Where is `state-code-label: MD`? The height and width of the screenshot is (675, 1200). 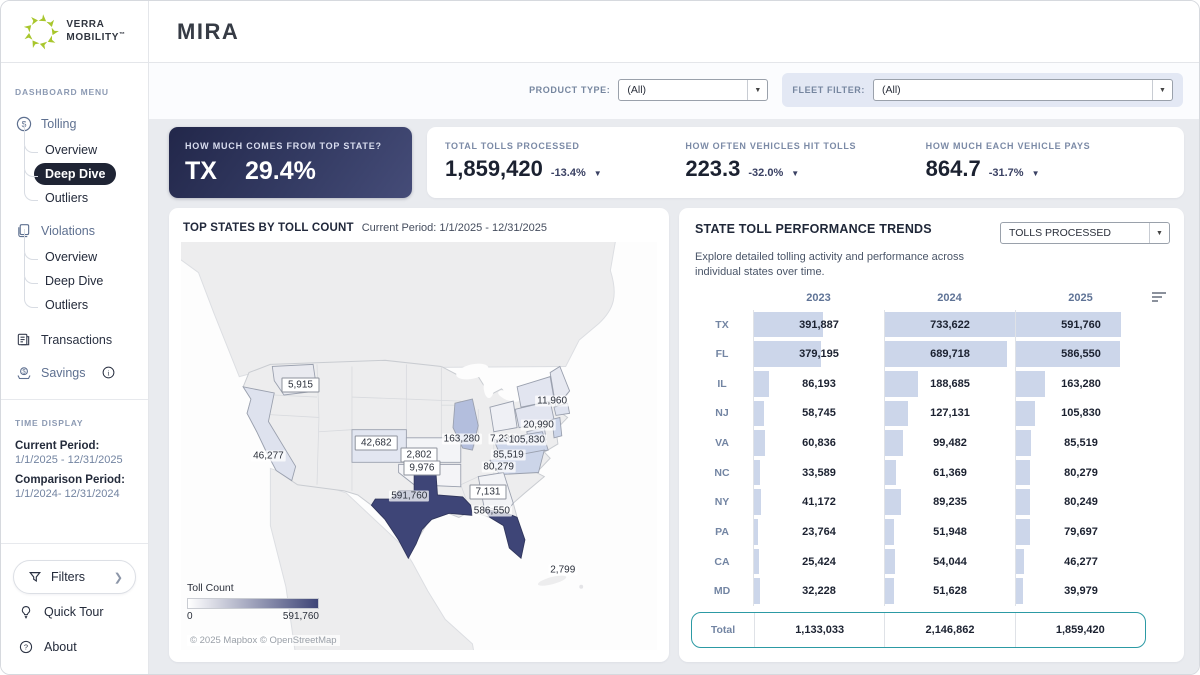
state-code-label: MD is located at coordinates (722, 591).